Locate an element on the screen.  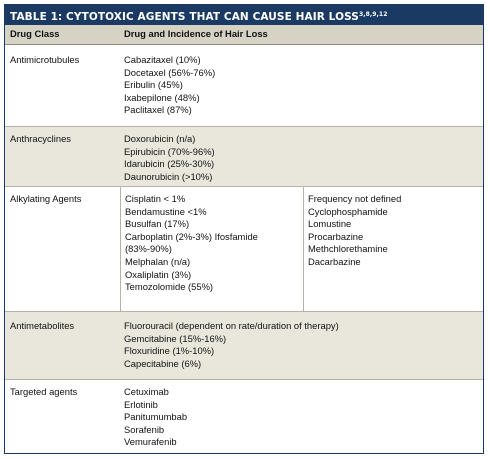
drug-class-cell: Antimicrotubules is located at coordinates (45, 59).